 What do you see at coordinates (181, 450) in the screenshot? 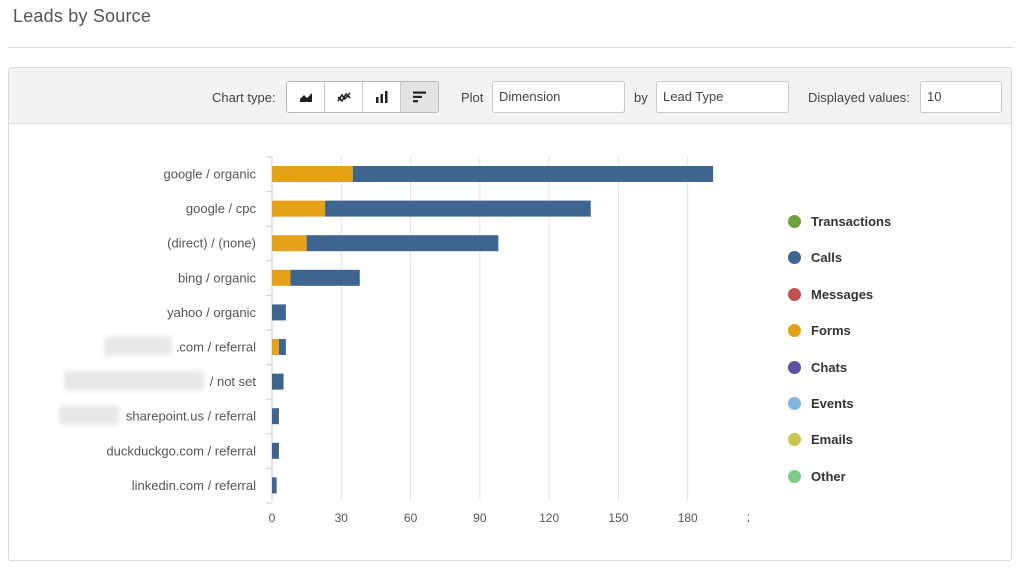
I see `category-label: duckduckgo.com / referral` at bounding box center [181, 450].